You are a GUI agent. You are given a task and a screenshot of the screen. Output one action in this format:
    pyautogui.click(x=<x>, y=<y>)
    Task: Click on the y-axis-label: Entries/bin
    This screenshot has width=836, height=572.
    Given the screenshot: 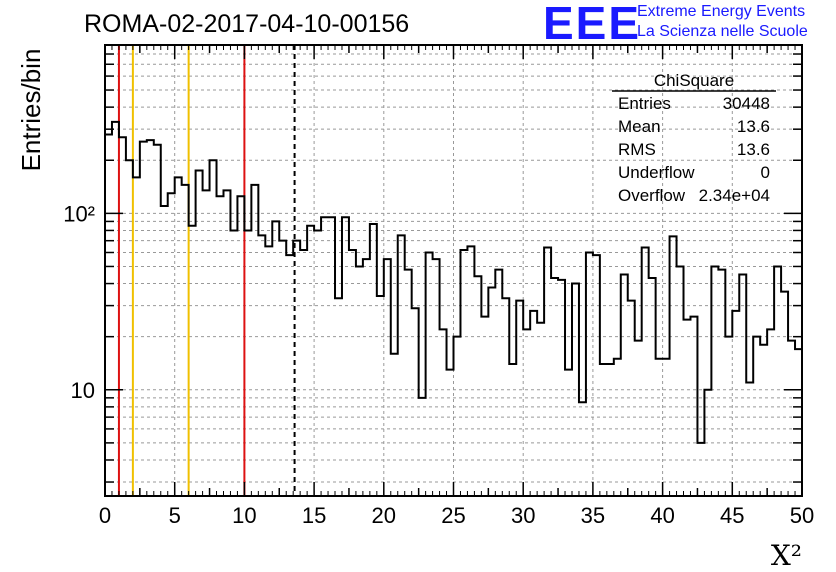 What is the action you would take?
    pyautogui.click(x=31, y=110)
    